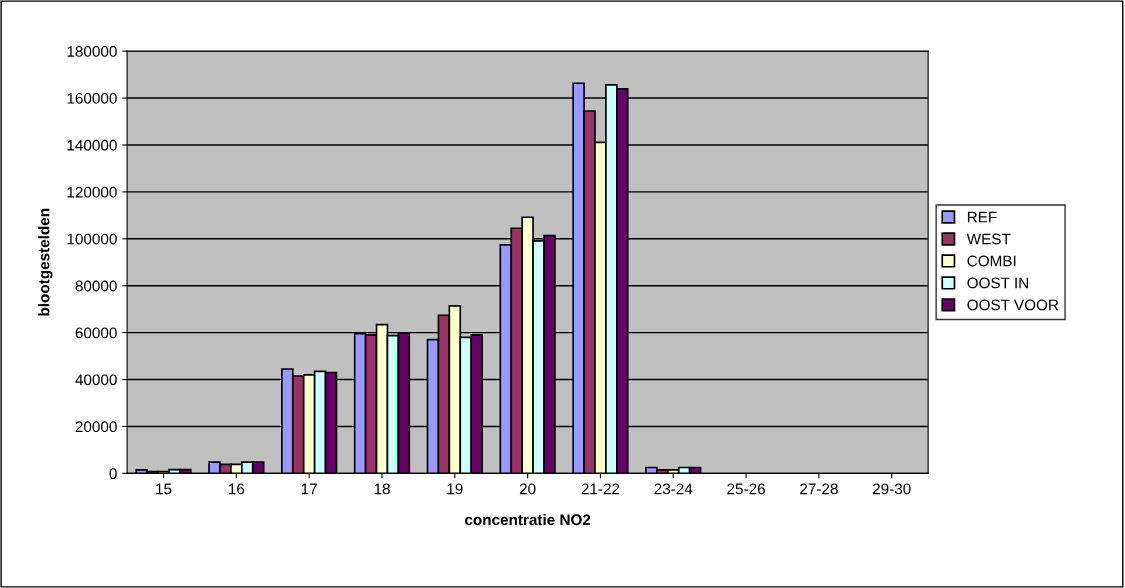 The image size is (1125, 588). I want to click on y-tick-label: 80000, so click(96, 286).